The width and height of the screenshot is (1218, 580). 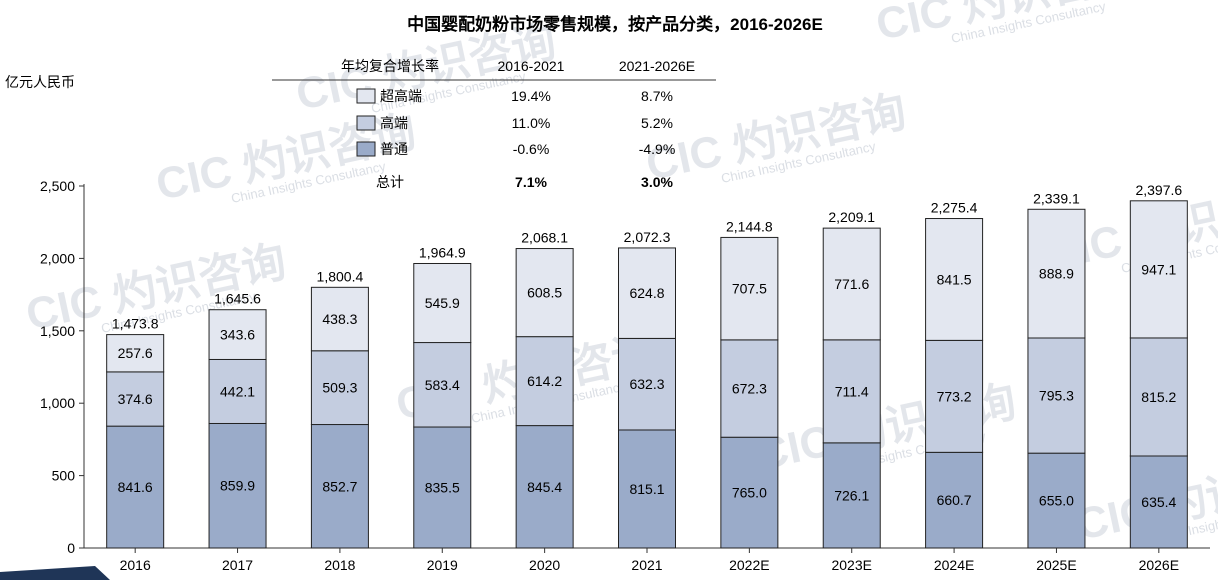 I want to click on y-tick-label: 1,000, so click(x=57, y=403).